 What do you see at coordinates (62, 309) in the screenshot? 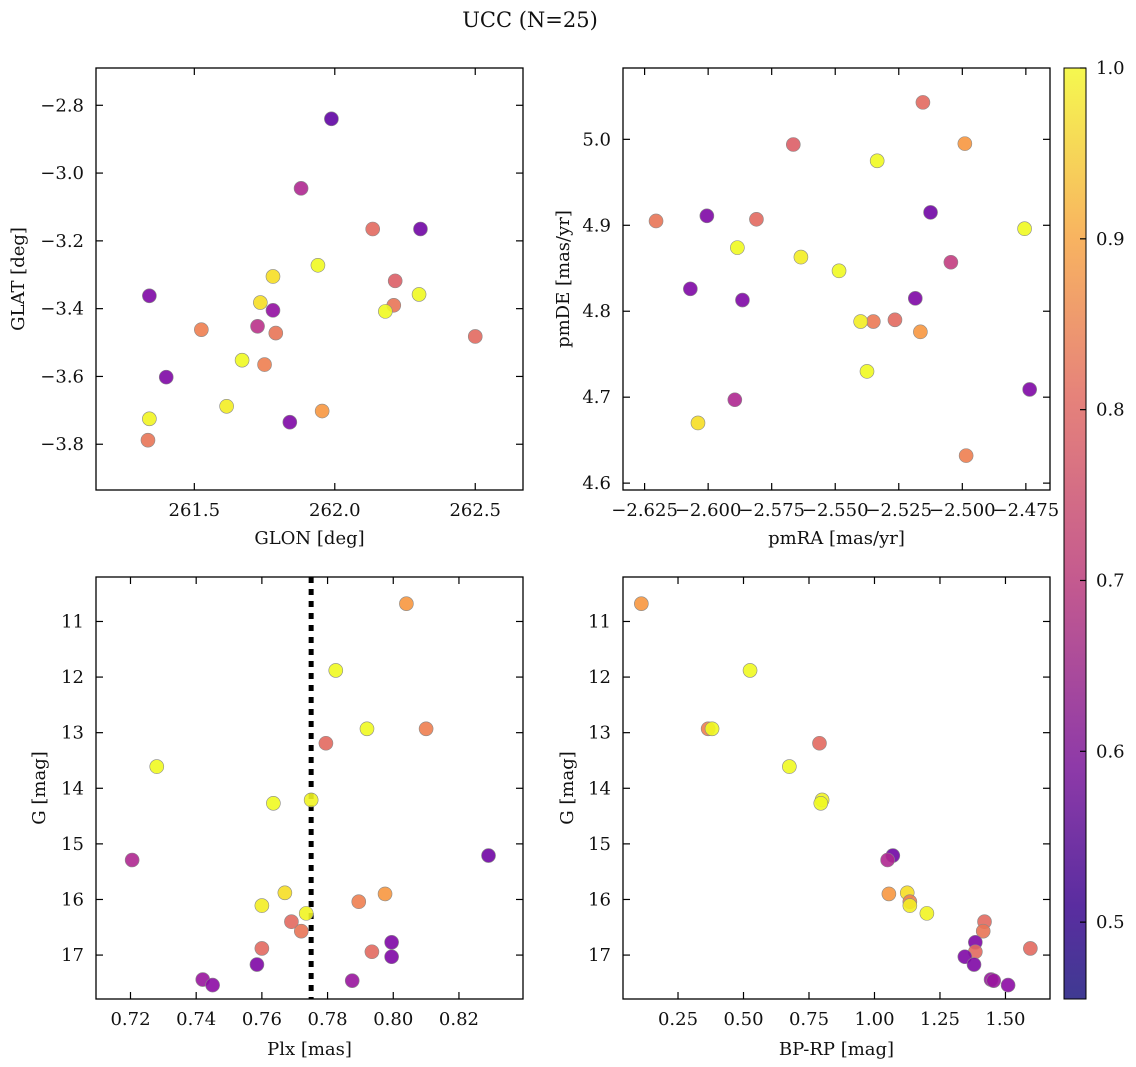
I see `y-tick-label: −3.4` at bounding box center [62, 309].